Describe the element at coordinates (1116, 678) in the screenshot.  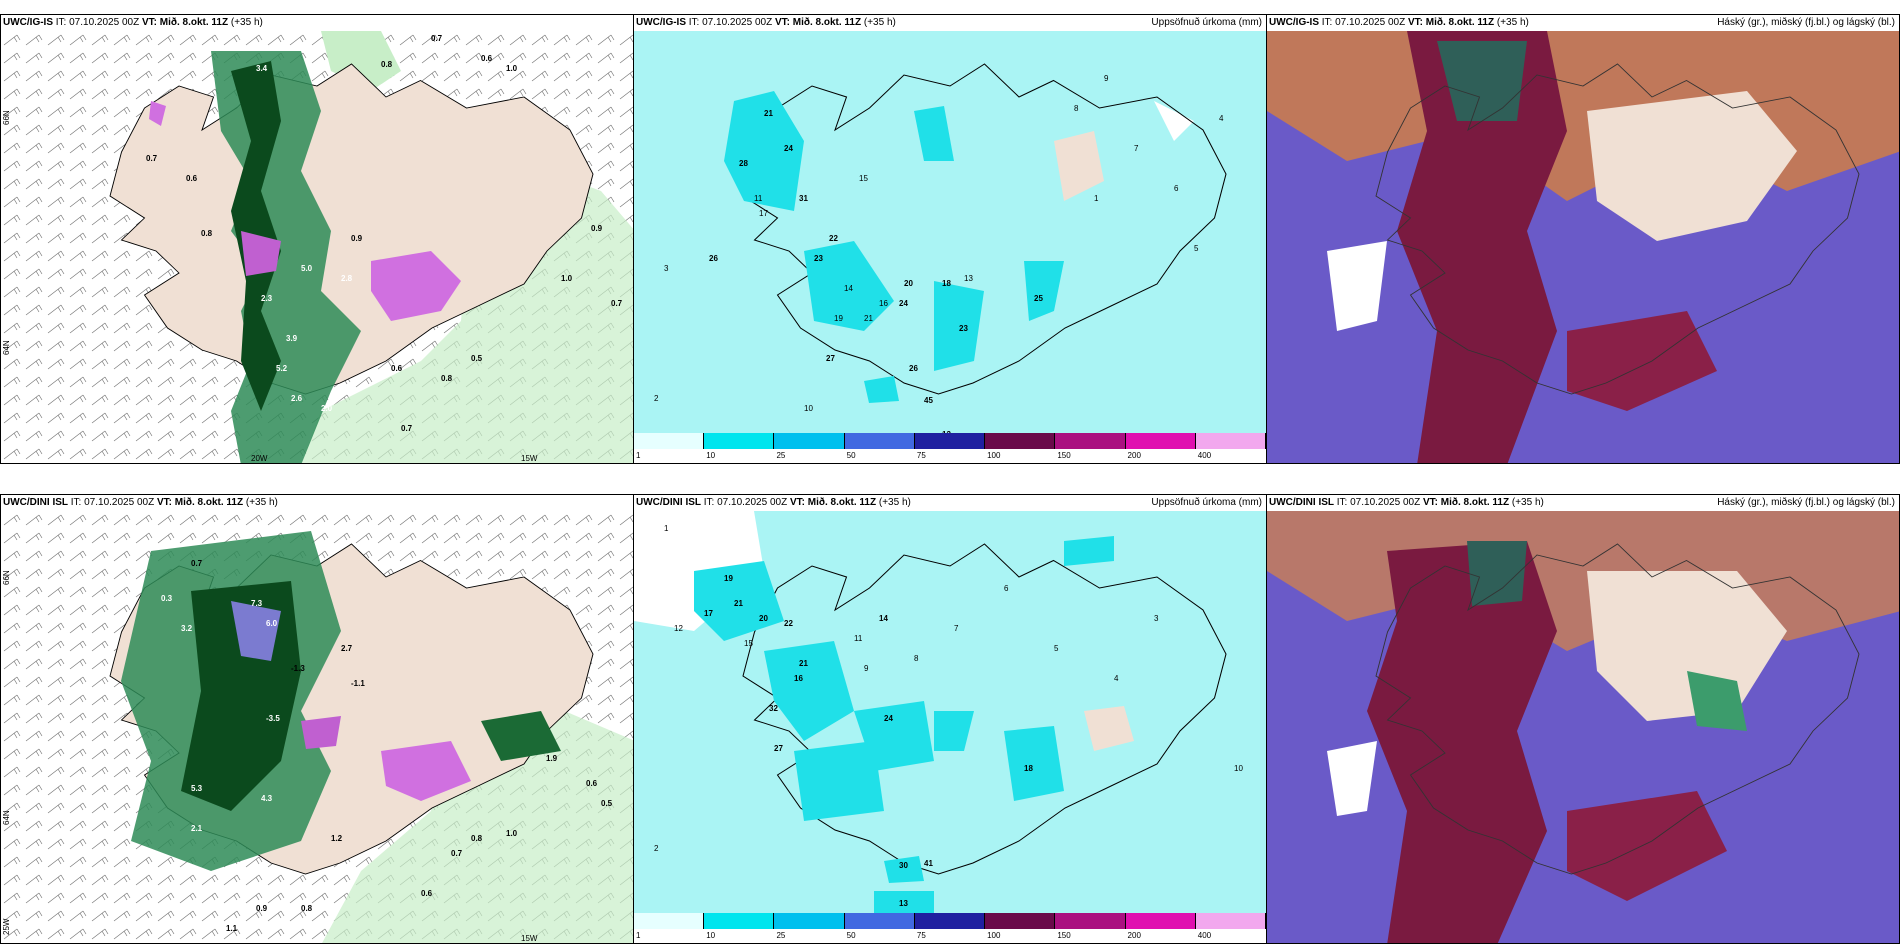
I see `precip-label: 4` at that location.